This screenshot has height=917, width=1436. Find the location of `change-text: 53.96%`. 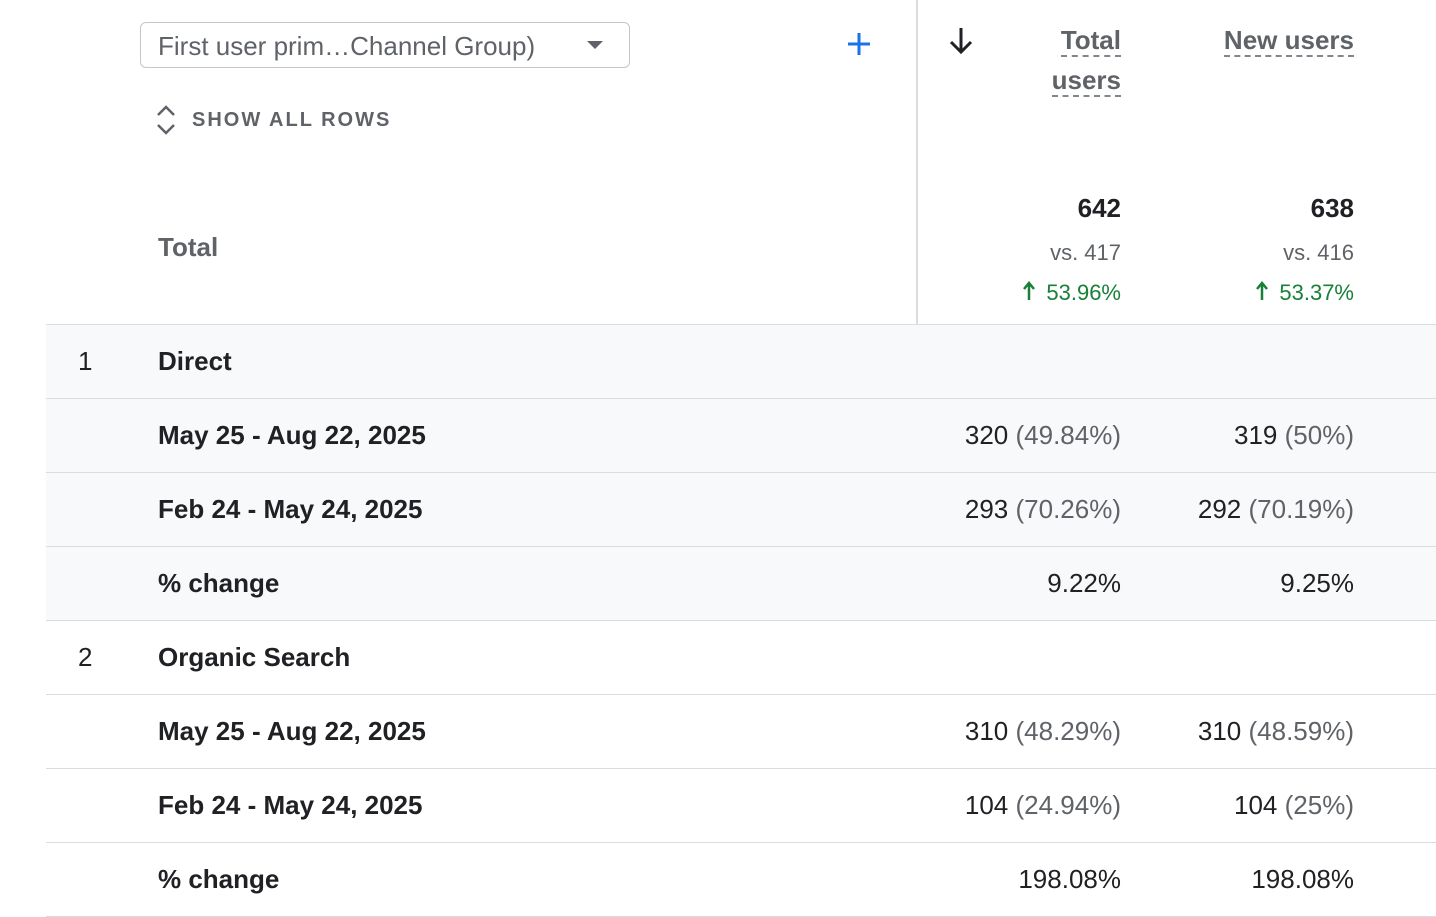

change-text: 53.96% is located at coordinates (1083, 292).